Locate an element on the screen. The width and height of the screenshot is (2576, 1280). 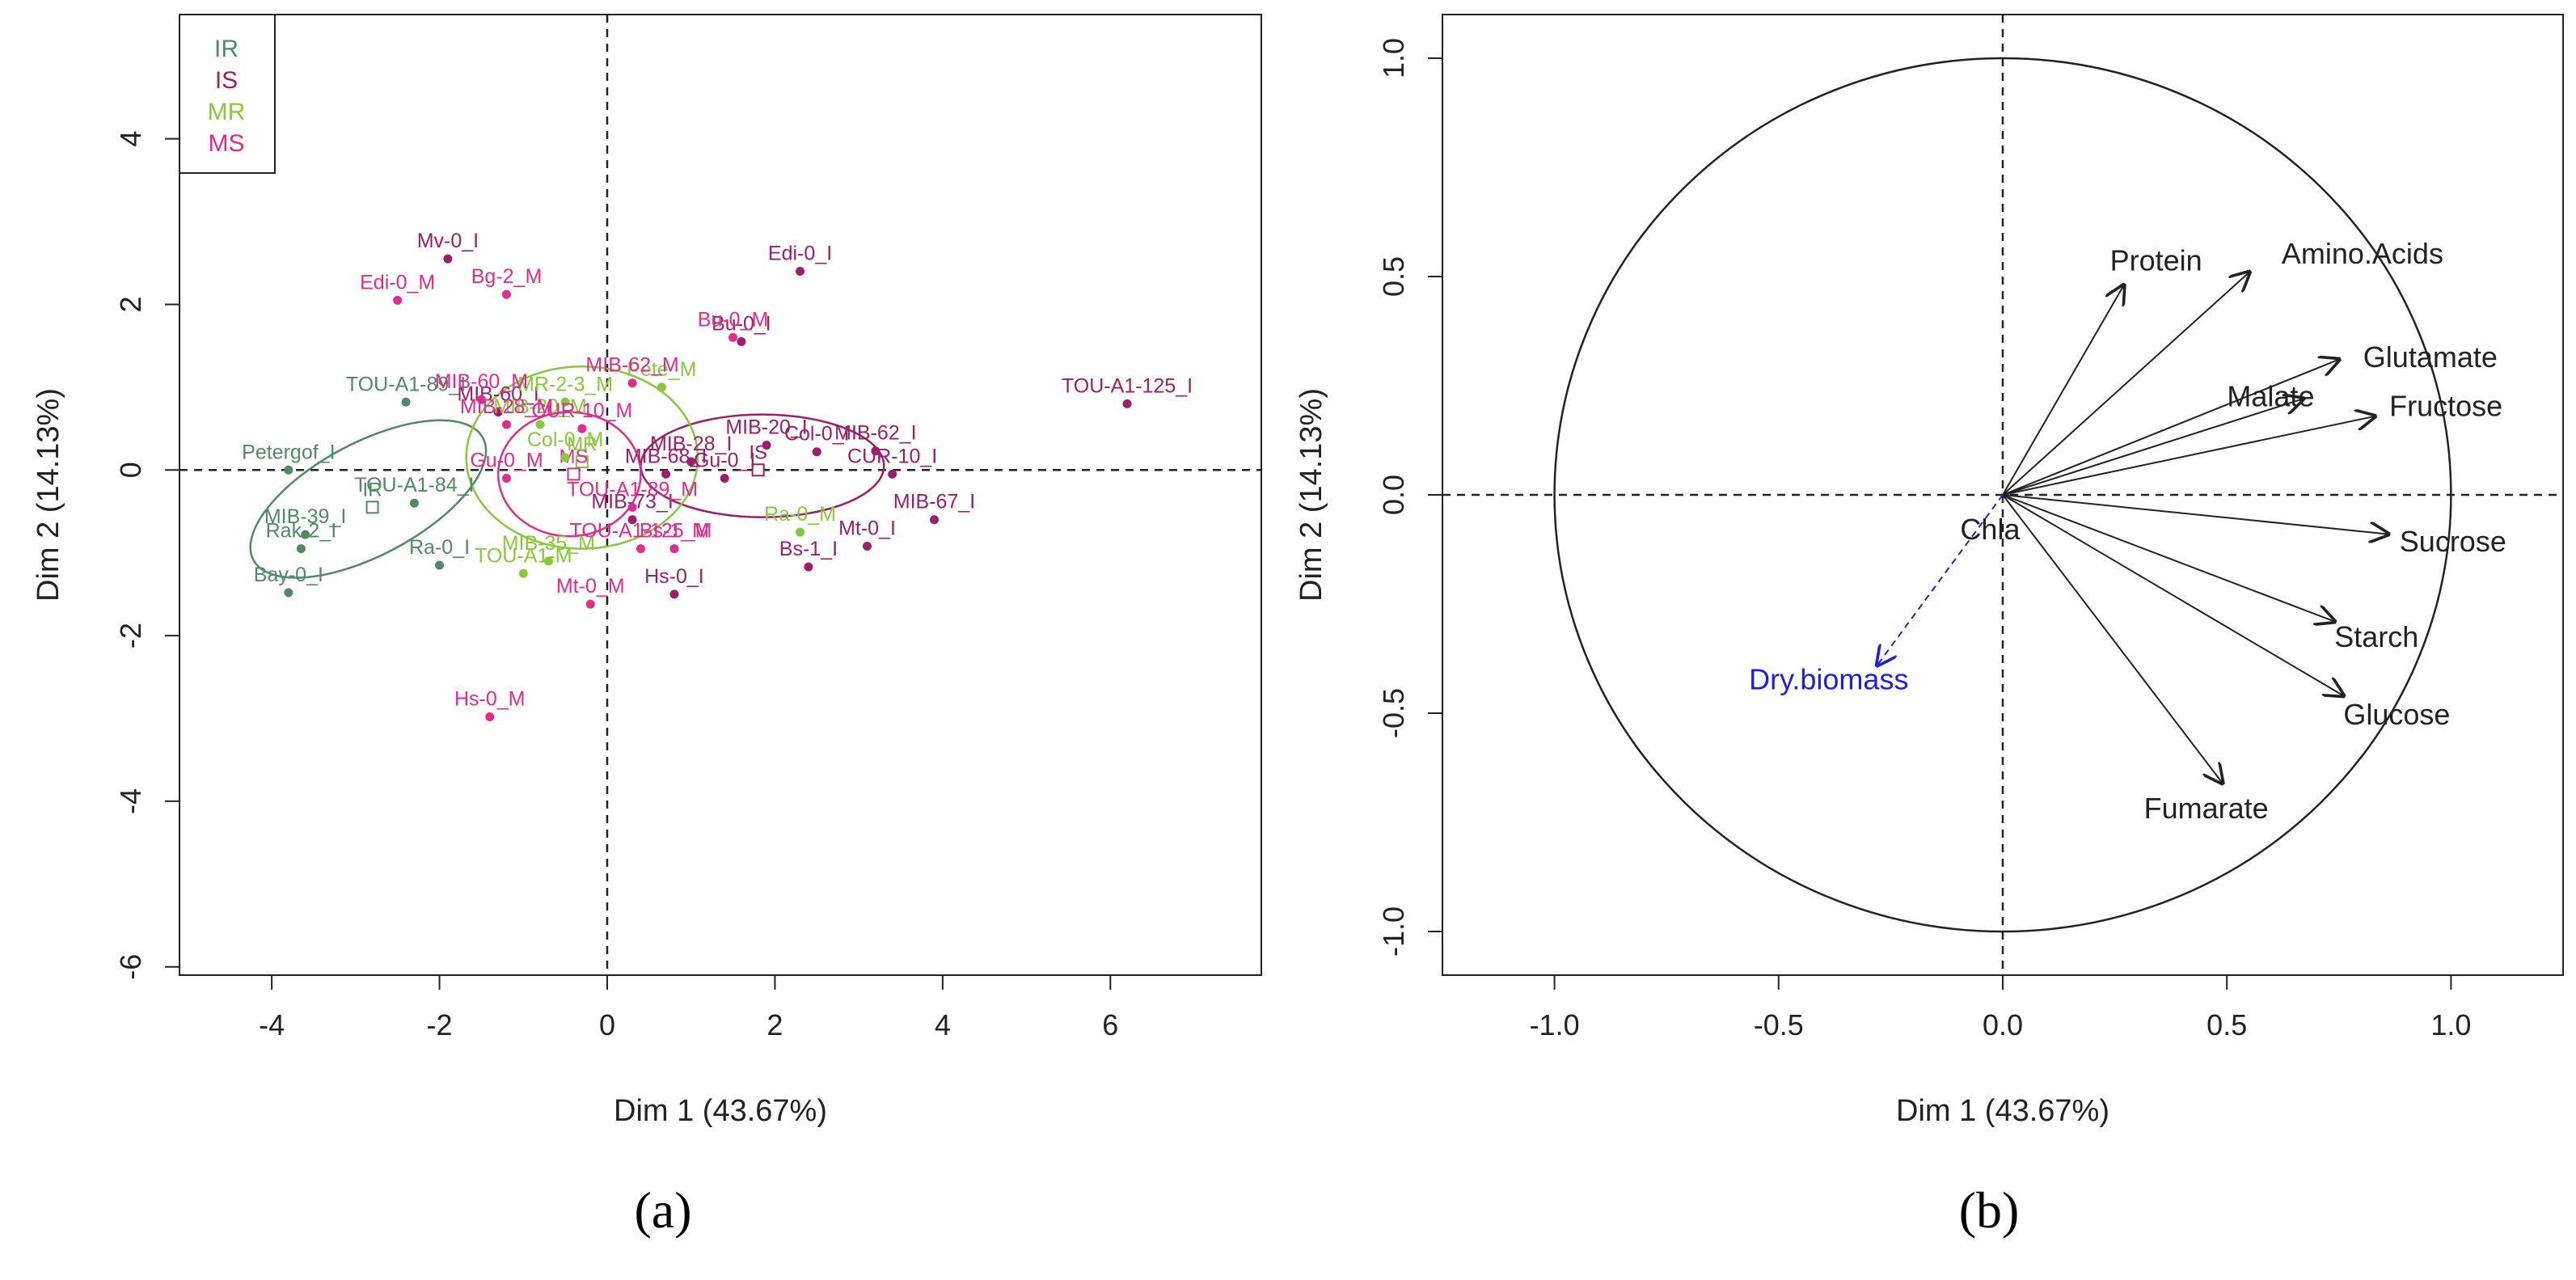
vector-label: Chla is located at coordinates (1990, 529).